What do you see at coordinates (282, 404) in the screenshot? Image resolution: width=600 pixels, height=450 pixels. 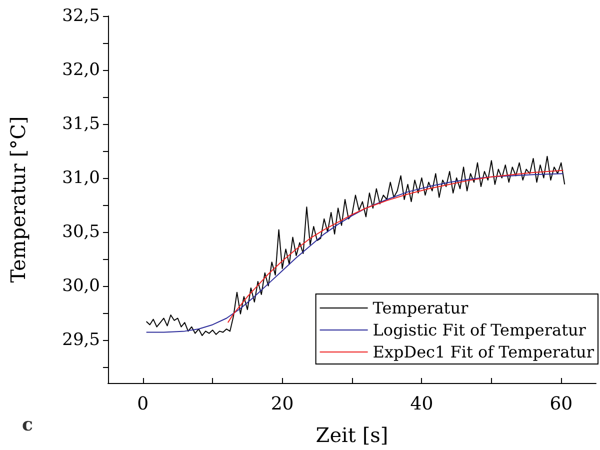 I see `x-tick-label: 20` at bounding box center [282, 404].